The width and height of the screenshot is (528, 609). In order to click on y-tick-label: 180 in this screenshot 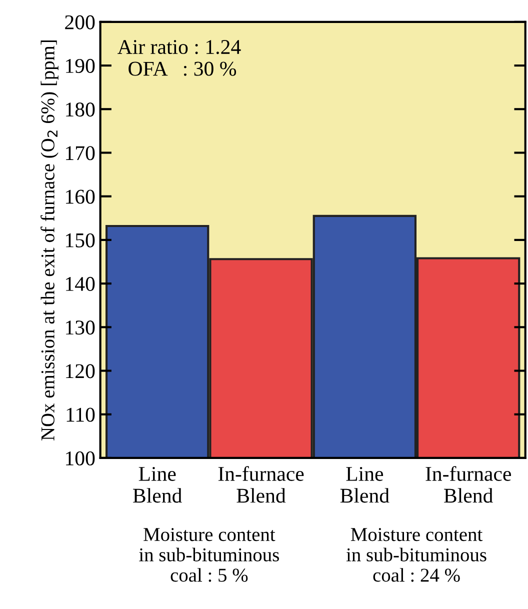, I will do `click(80, 109)`.